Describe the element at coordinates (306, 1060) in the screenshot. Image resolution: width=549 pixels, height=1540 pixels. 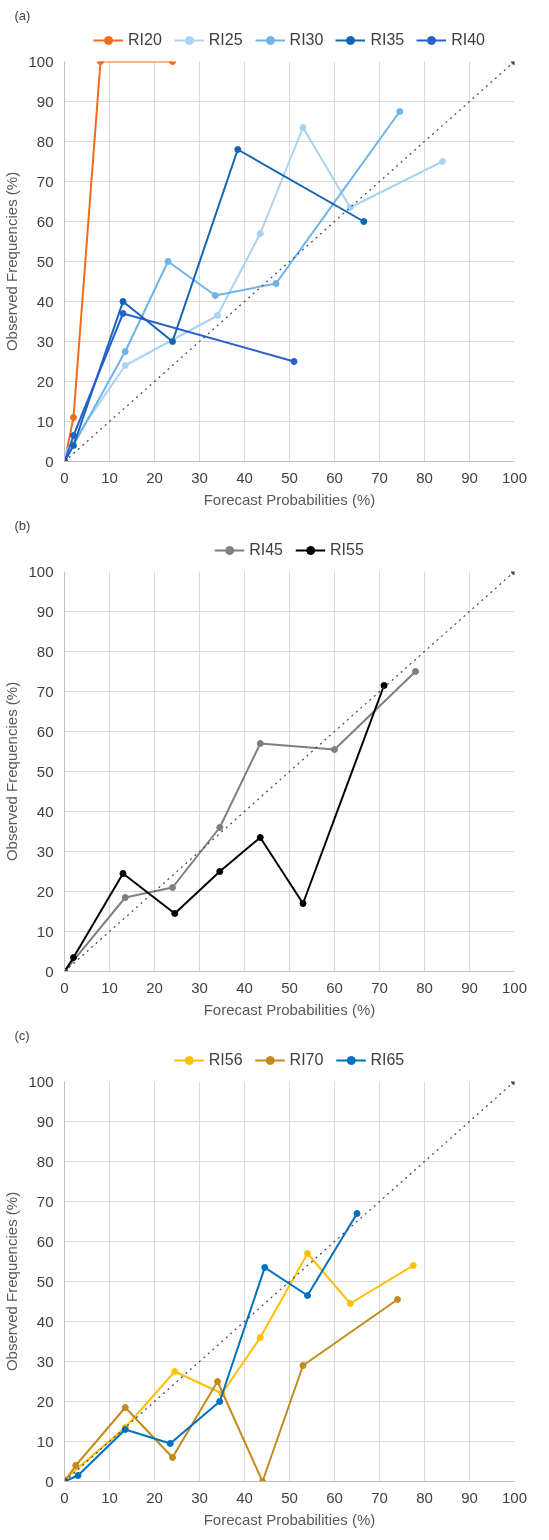
I see `legend-label: RI70` at that location.